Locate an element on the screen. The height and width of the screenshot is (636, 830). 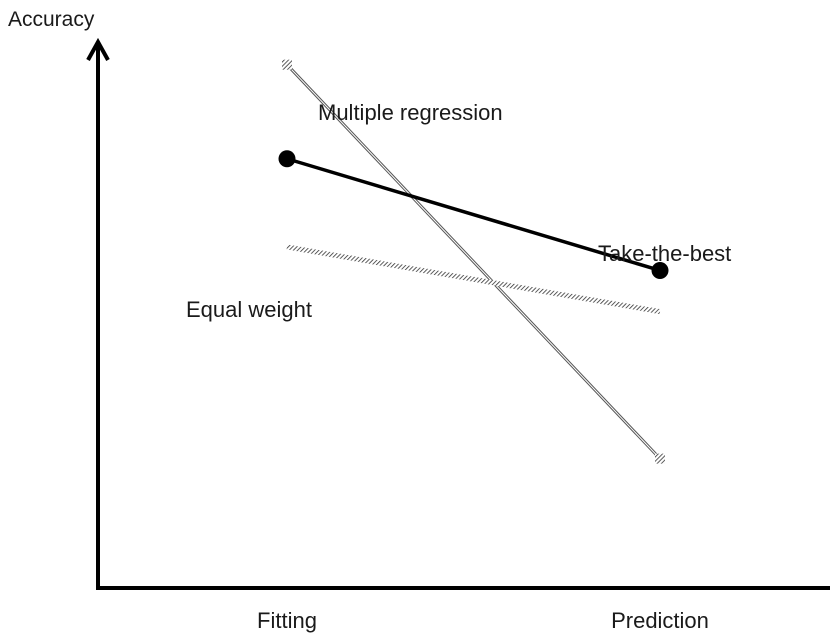
point-take-the-best-fitting is located at coordinates (287, 159).